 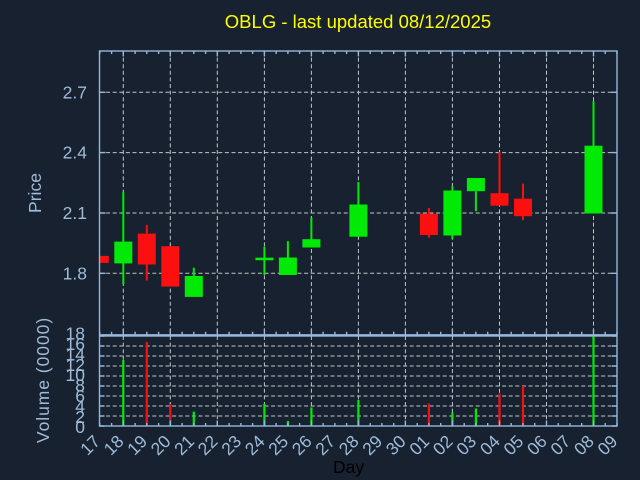 I want to click on svg-text: 1.8, so click(x=75, y=273).